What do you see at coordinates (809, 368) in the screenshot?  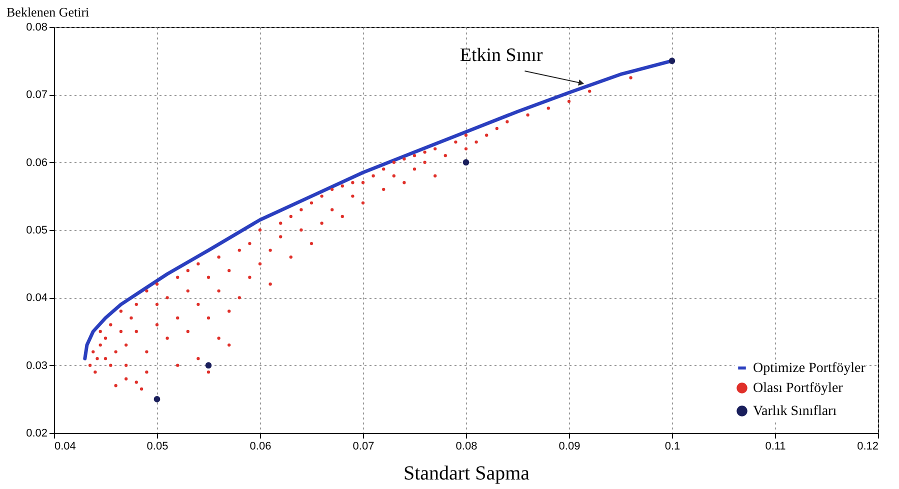 I see `legend-label: Optimize Portföyler` at bounding box center [809, 368].